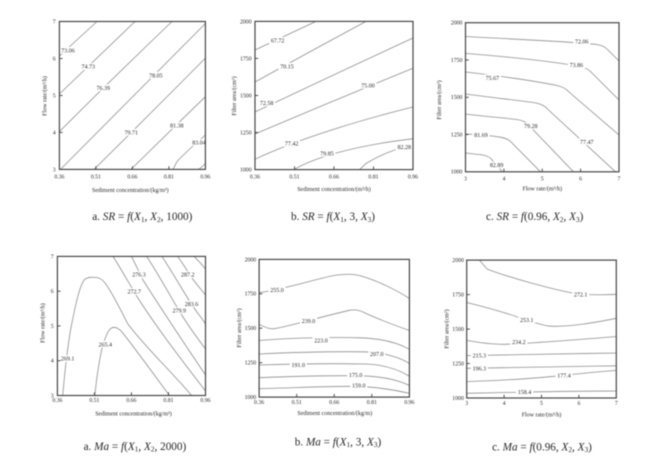 The height and width of the screenshot is (468, 649). Describe the element at coordinates (131, 133) in the screenshot. I see `svg-text: 79.71` at that location.